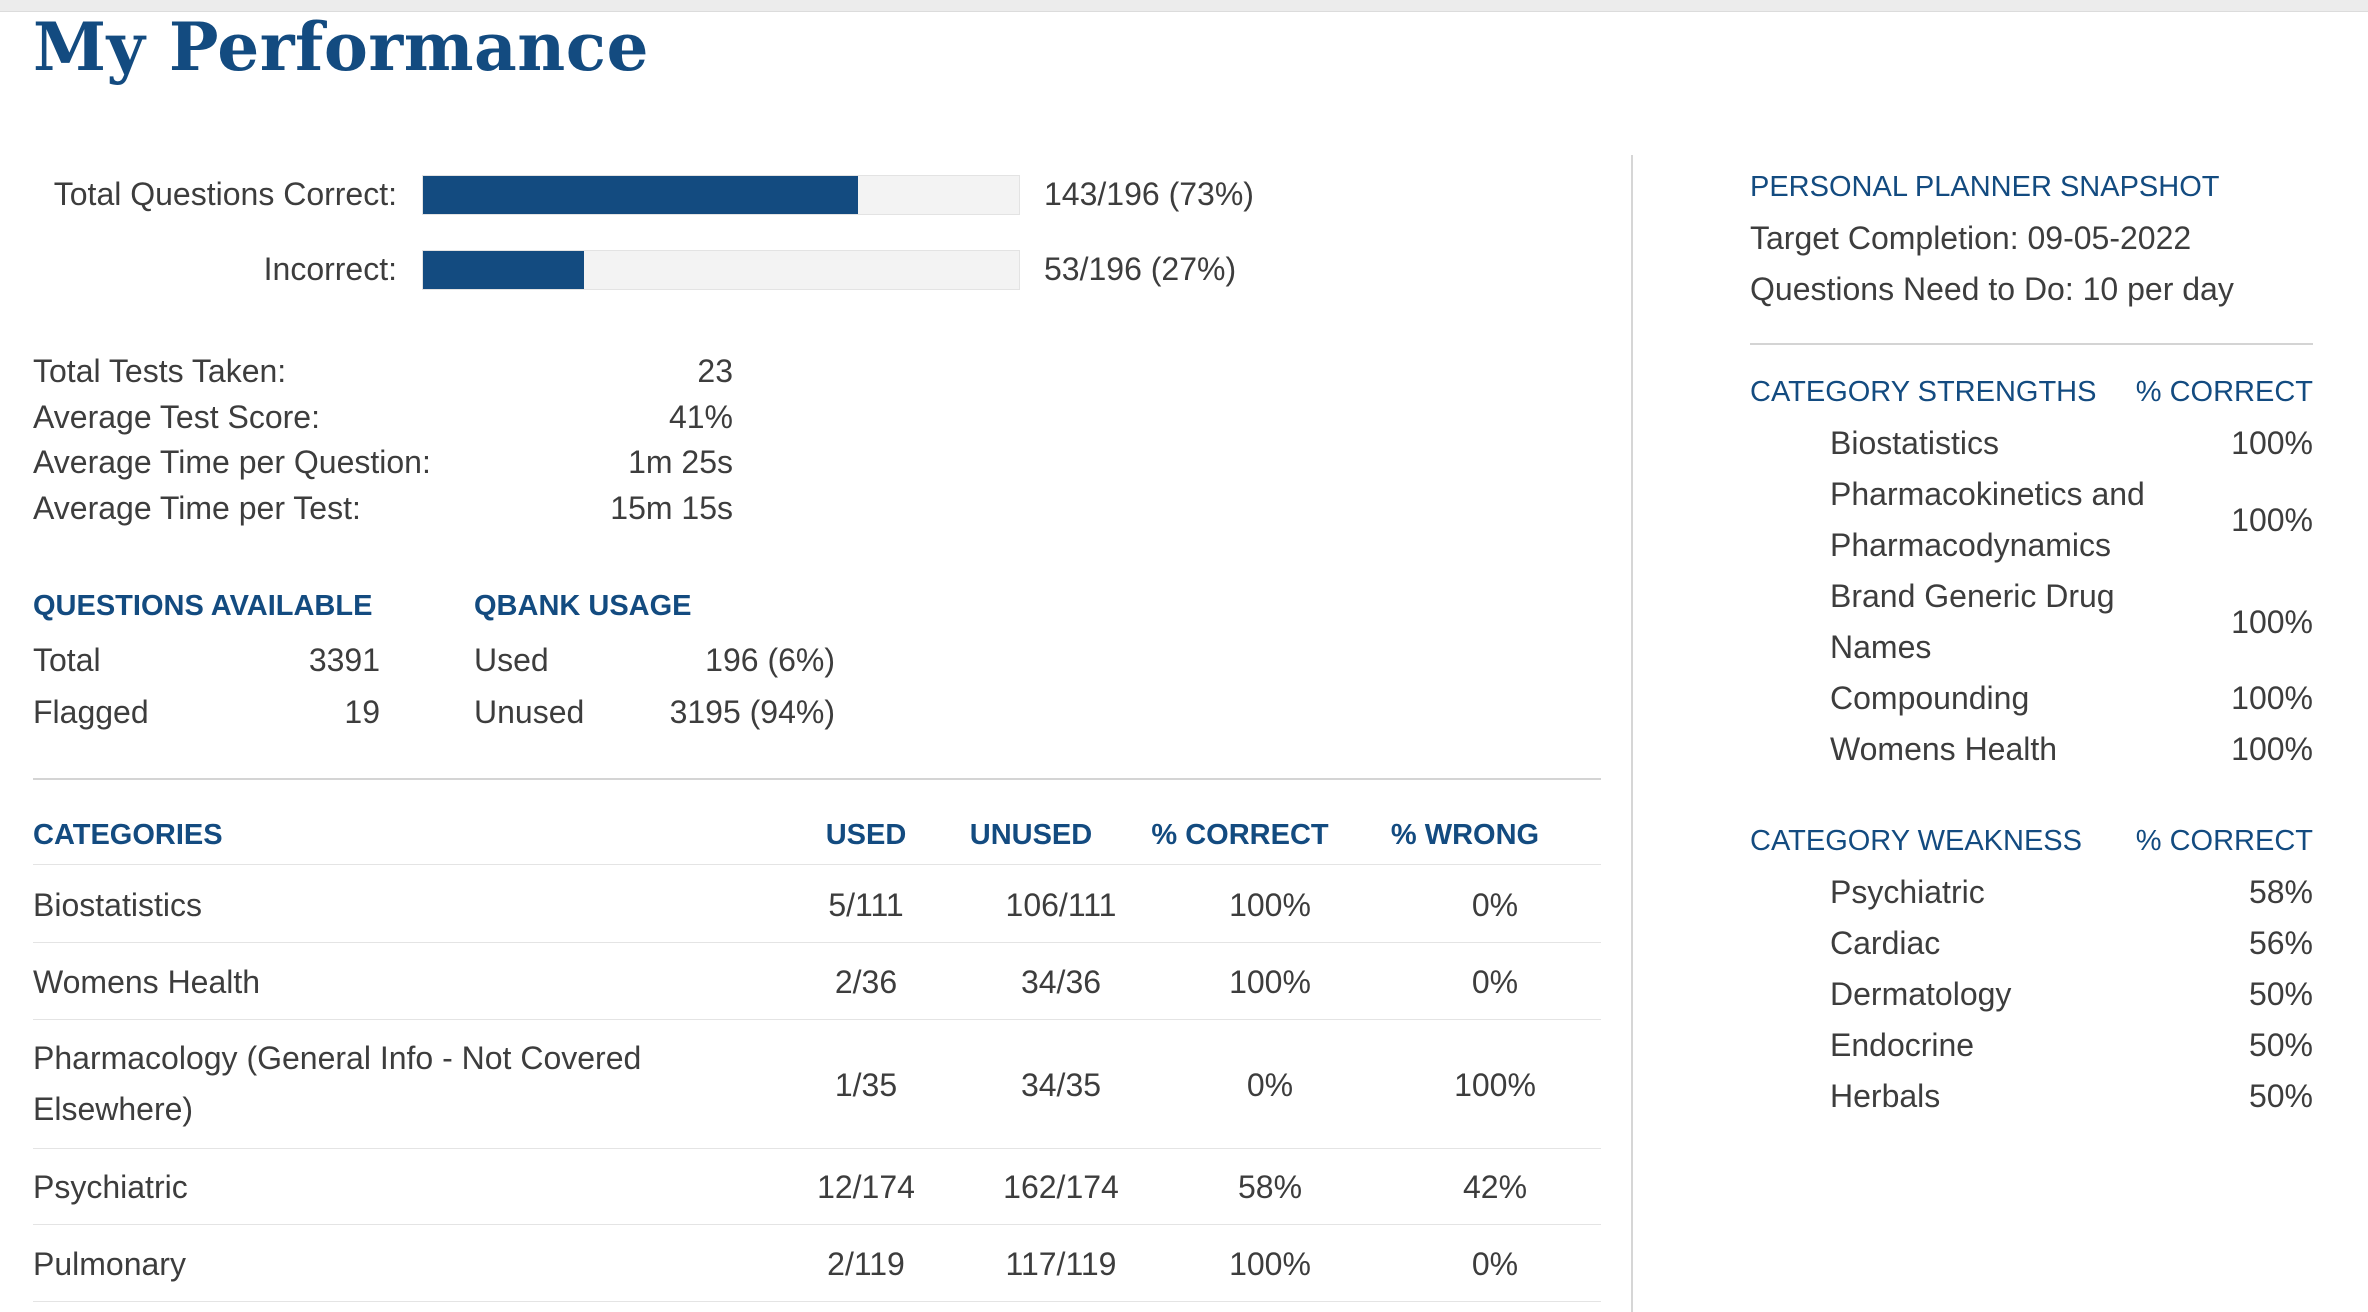 This screenshot has height=1312, width=2368. Describe the element at coordinates (1149, 194) in the screenshot. I see `correct-value: 143/196 (73%)` at that location.